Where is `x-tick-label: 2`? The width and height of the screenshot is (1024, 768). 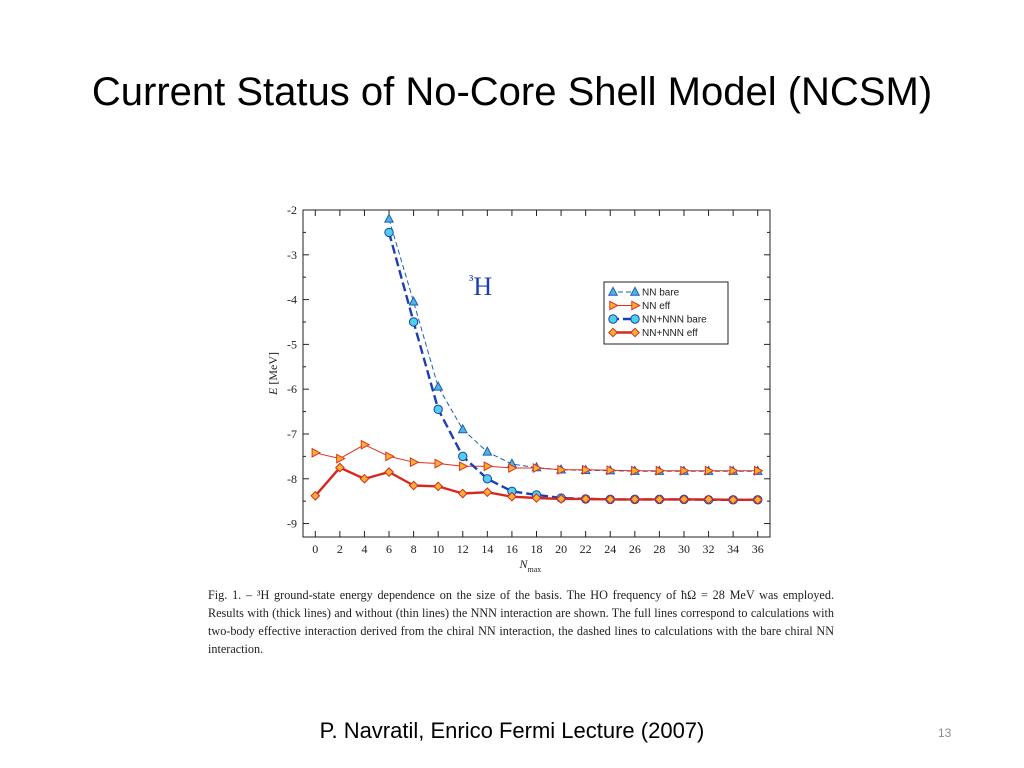
x-tick-label: 2 is located at coordinates (340, 549).